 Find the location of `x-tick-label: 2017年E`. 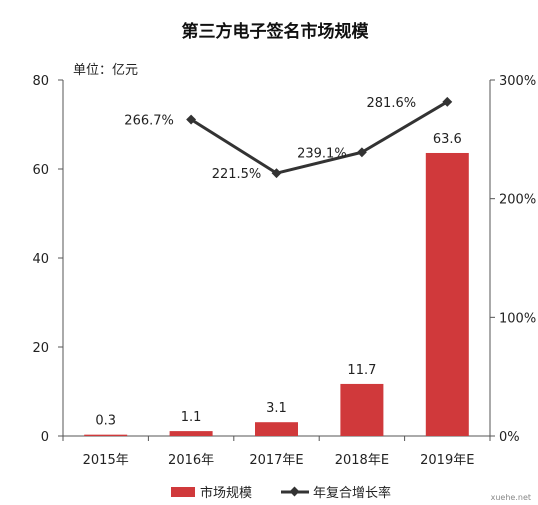

x-tick-label: 2017年E is located at coordinates (276, 460).